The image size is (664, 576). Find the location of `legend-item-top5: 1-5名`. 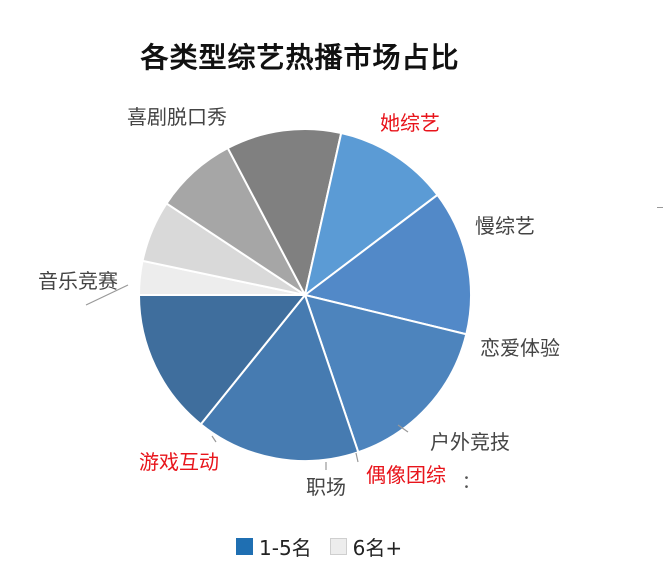

legend-item-top5: 1-5名 is located at coordinates (274, 546).